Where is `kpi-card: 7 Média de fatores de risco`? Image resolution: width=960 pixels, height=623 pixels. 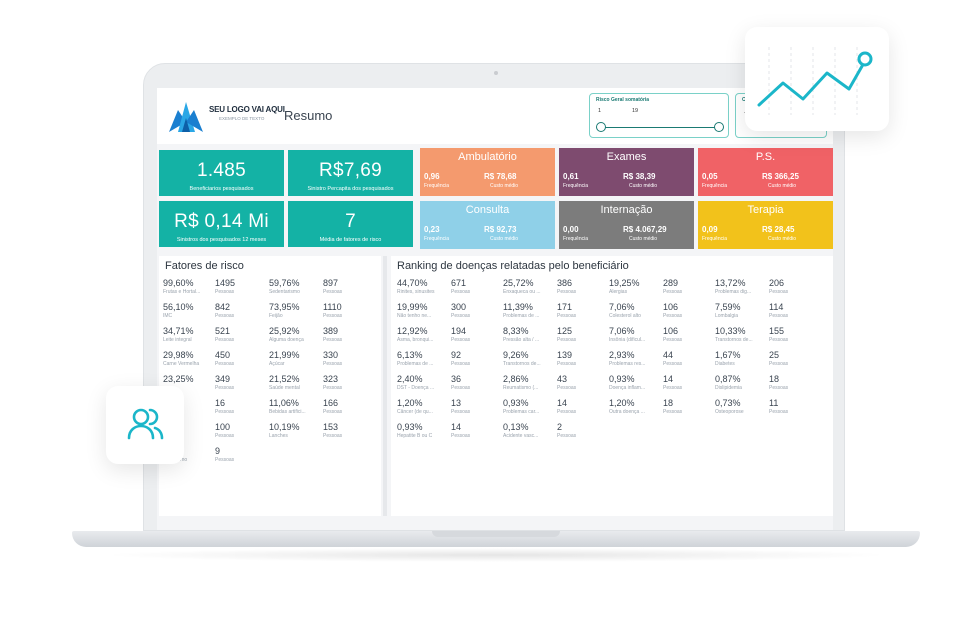 kpi-card: 7 Média de fatores de risco is located at coordinates (350, 224).